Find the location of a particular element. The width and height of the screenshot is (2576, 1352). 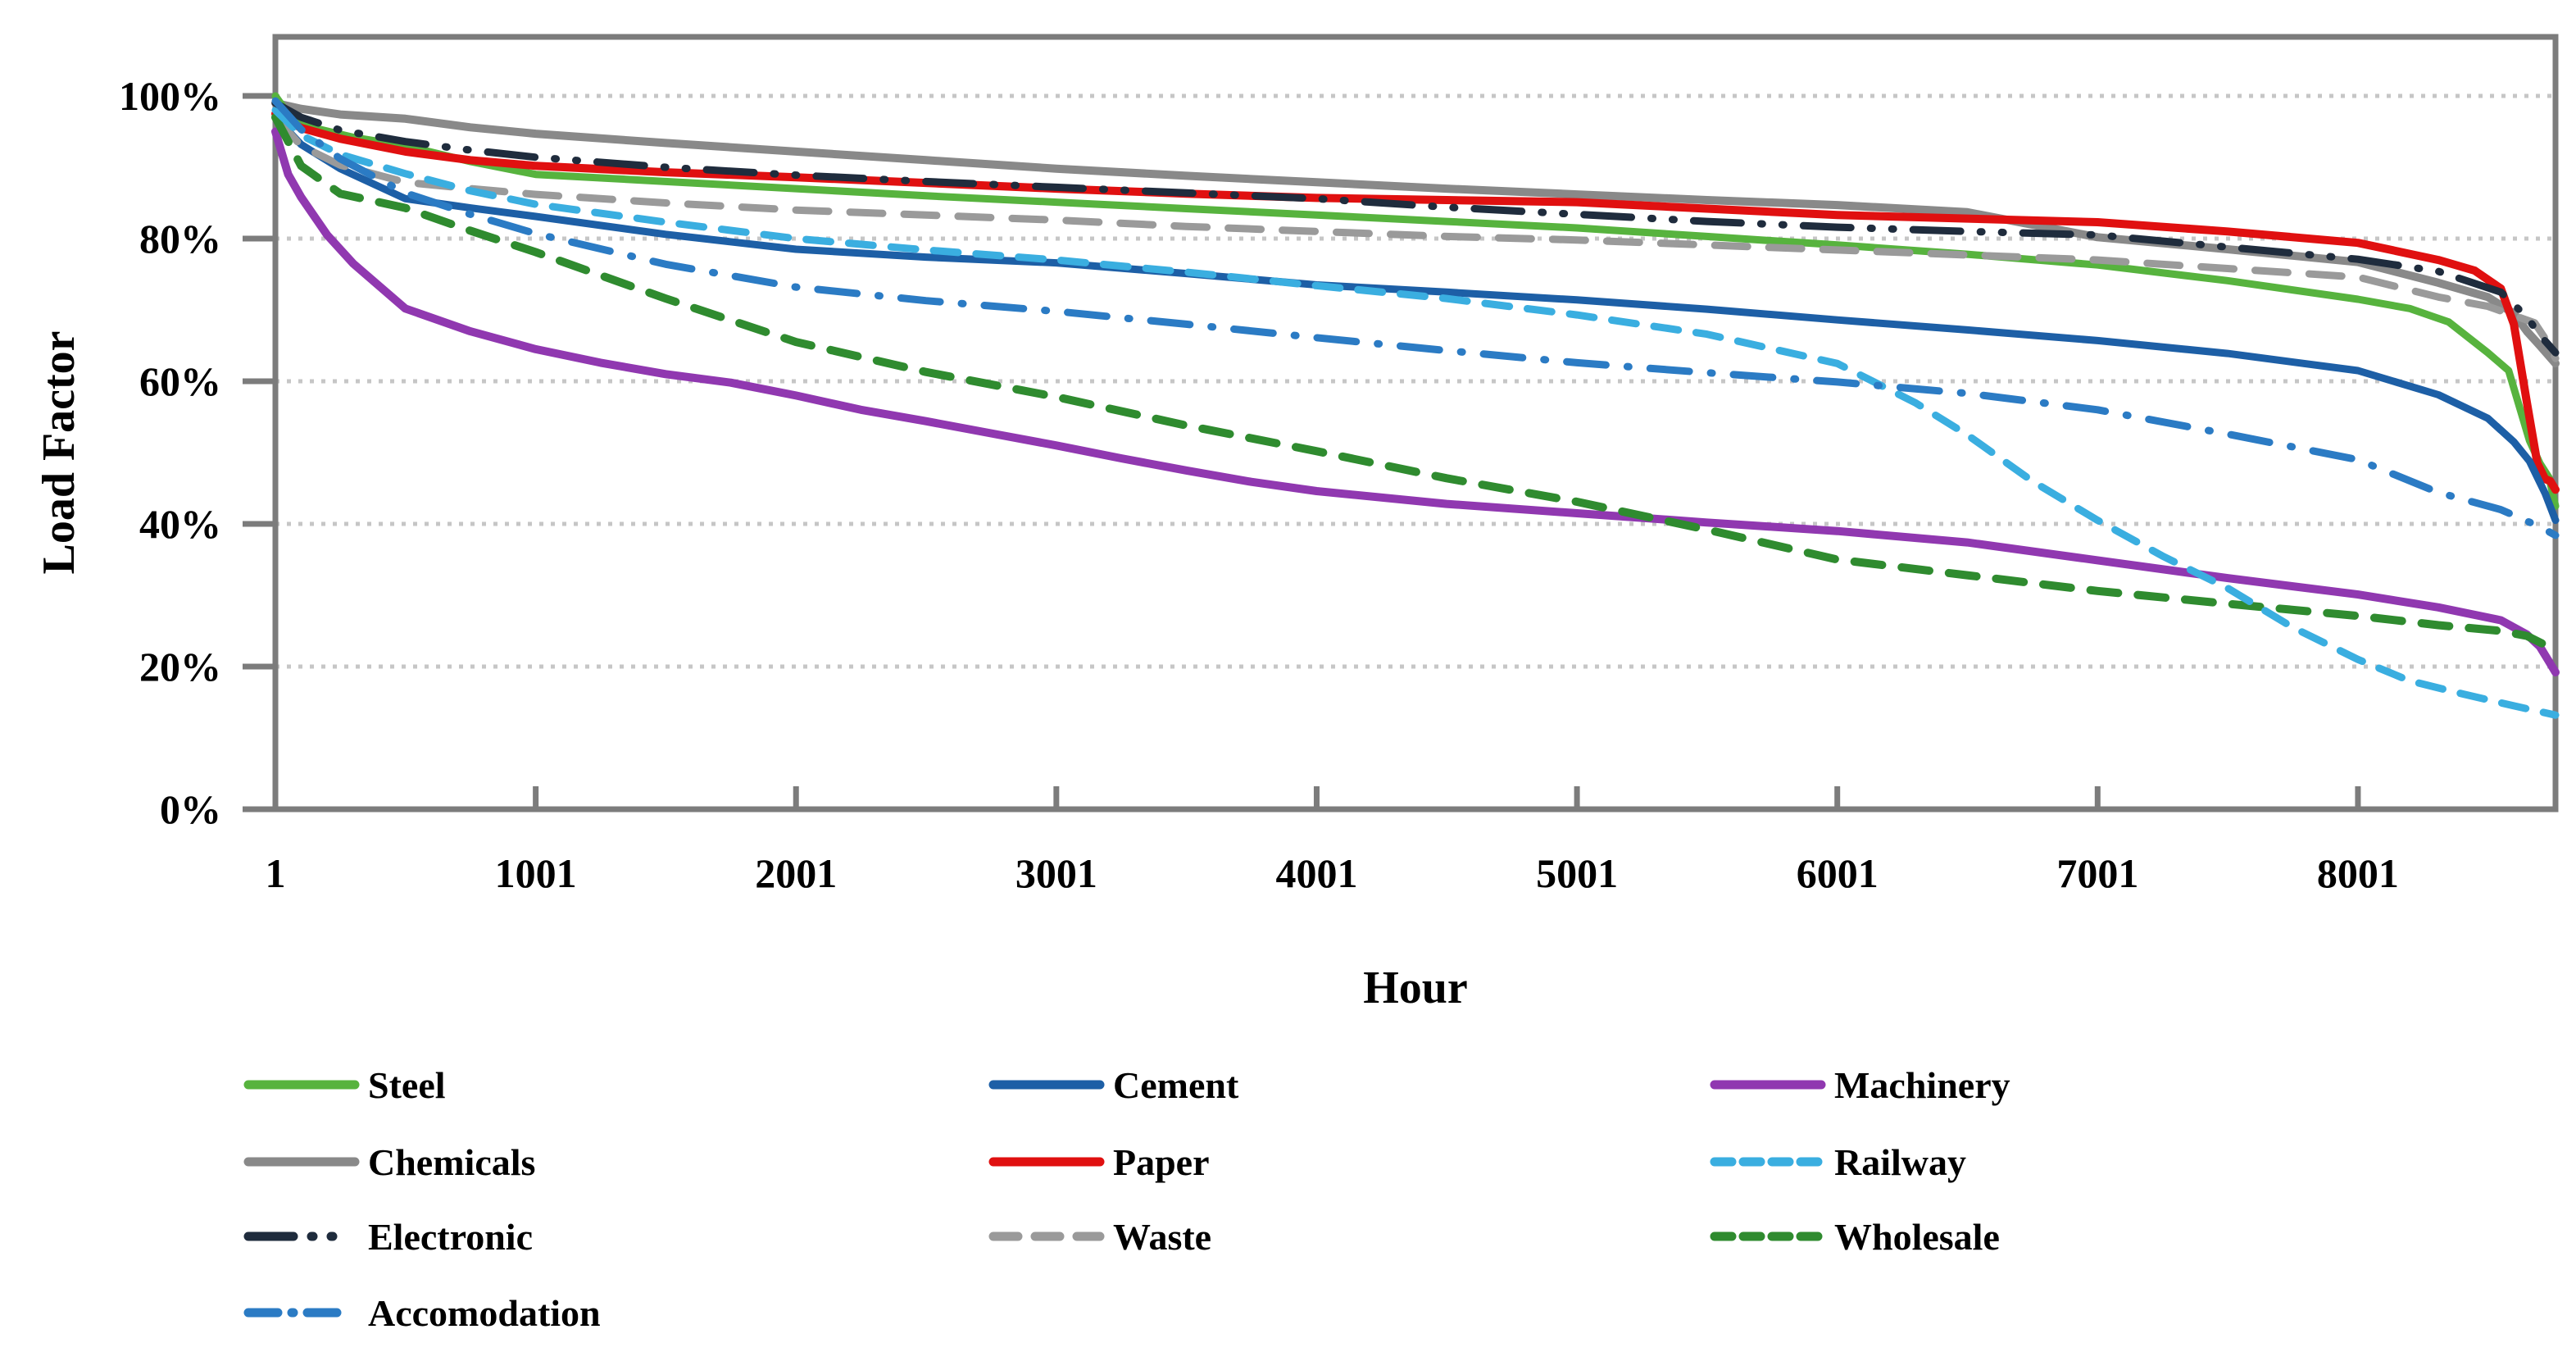

y-tick-label-80: 80% is located at coordinates (180, 239).